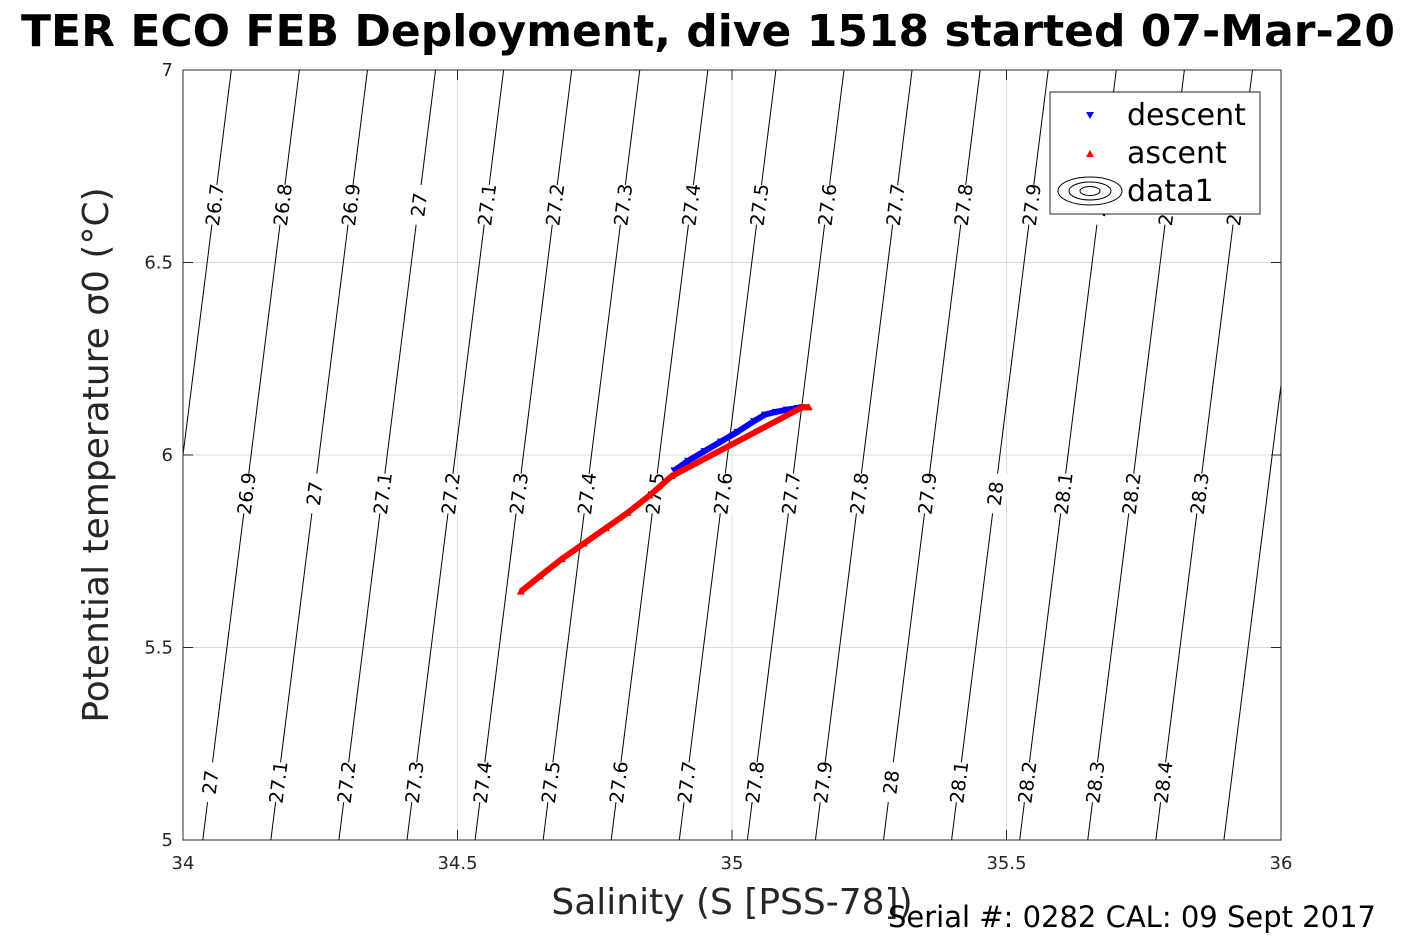 Image resolution: width=1417 pixels, height=945 pixels. I want to click on x-tick-label: 34.5, so click(457, 863).